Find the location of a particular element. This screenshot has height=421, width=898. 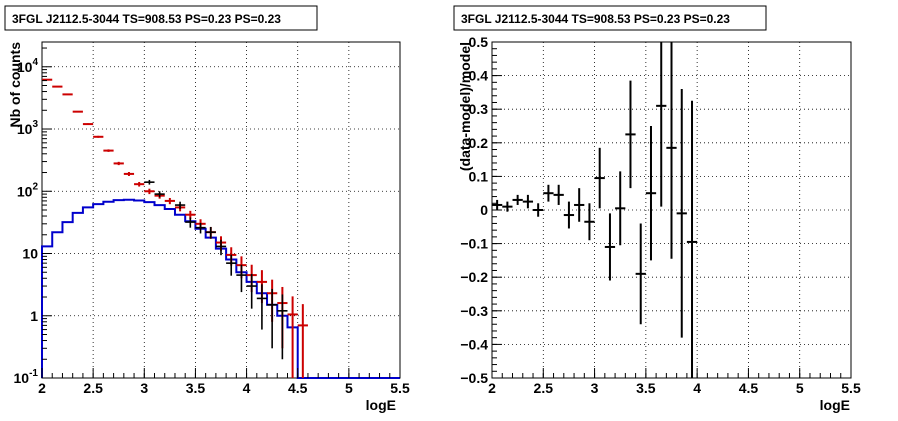

y-axis-label: (data-model)/model is located at coordinates (465, 106).